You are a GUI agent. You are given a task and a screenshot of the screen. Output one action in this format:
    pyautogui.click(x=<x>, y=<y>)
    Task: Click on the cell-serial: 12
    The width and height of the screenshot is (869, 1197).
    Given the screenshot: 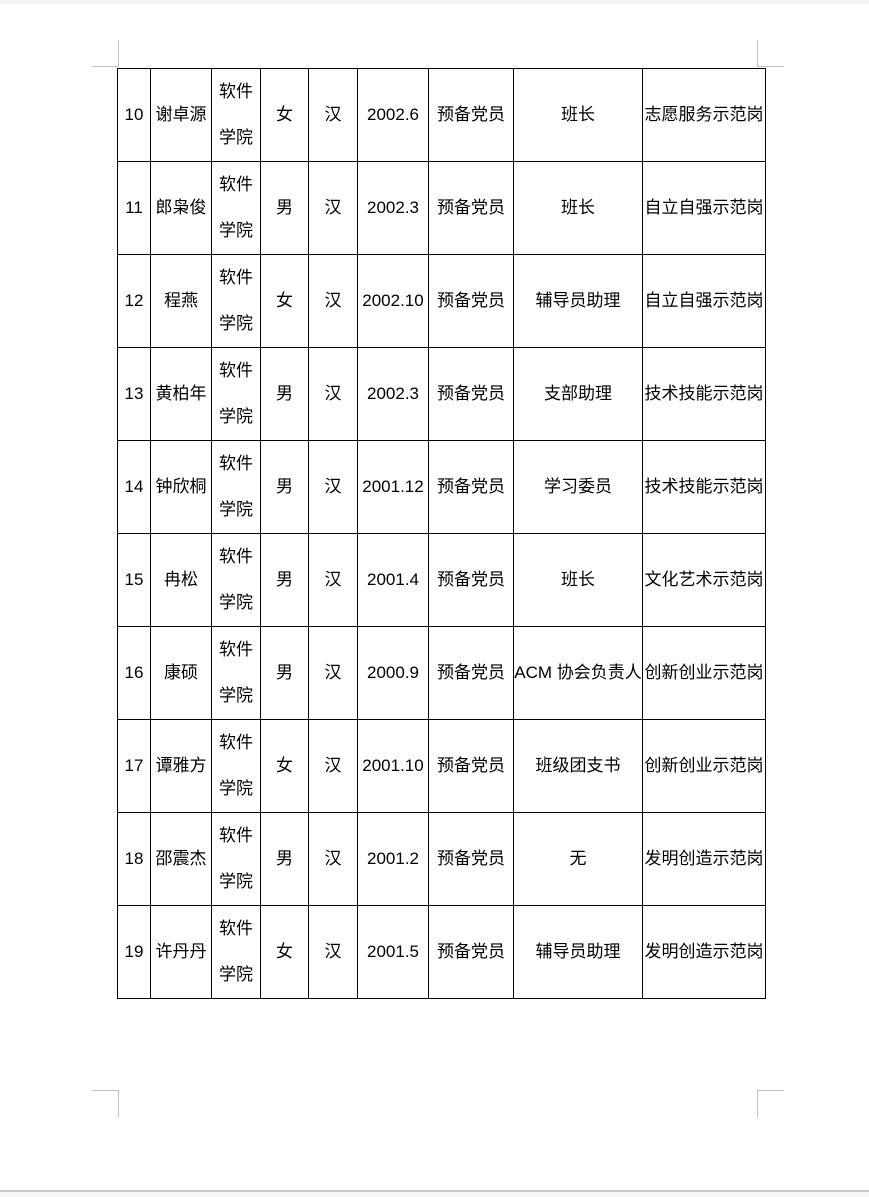 What is the action you would take?
    pyautogui.click(x=134, y=301)
    